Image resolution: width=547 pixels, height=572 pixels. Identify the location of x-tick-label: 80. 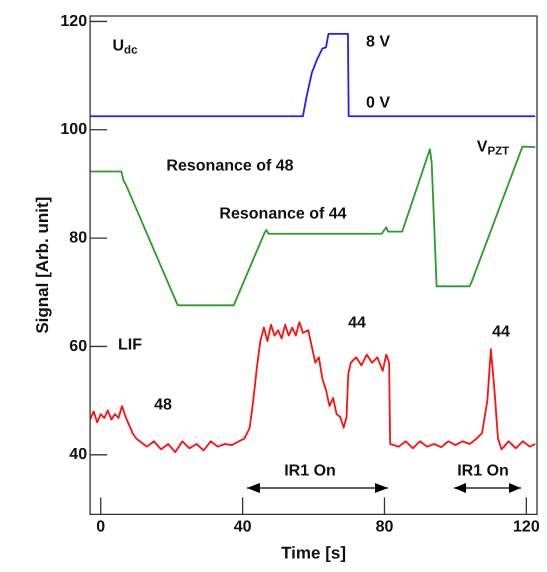
(385, 527).